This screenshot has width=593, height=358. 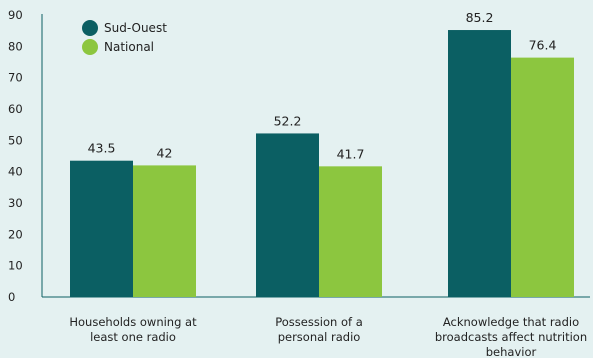 What do you see at coordinates (15, 156) in the screenshot?
I see `y-axis-ticks: 0 10 20 30 40 50 60 70 80 90` at bounding box center [15, 156].